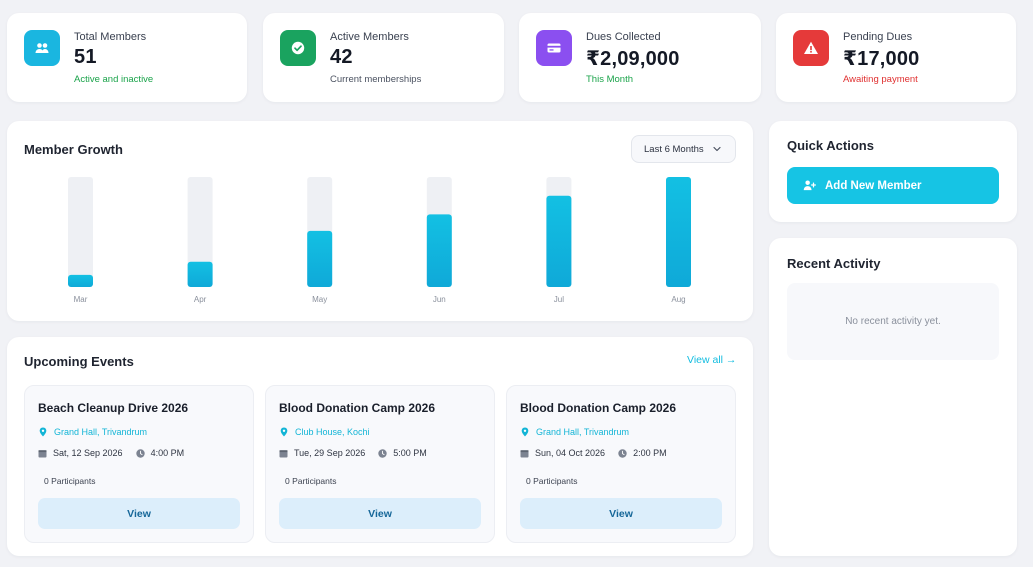  Describe the element at coordinates (623, 37) in the screenshot. I see `stat-title: Dues Collected` at that location.